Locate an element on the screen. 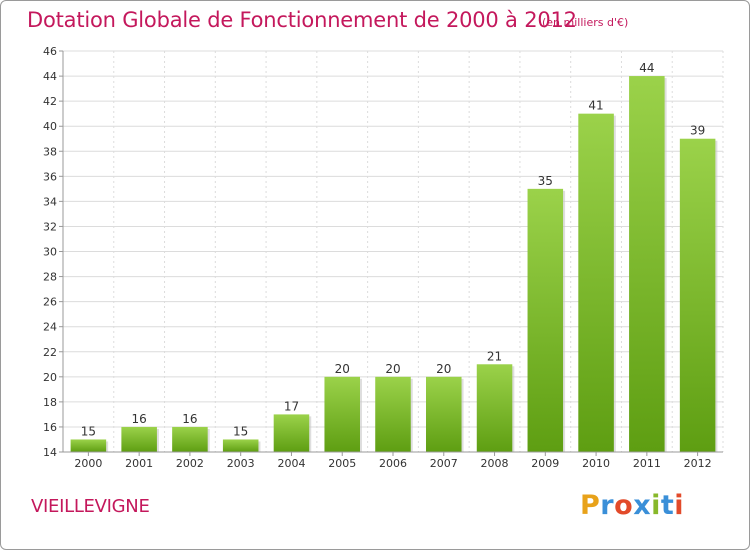 The image size is (750, 550). bar-2004 is located at coordinates (291, 433).